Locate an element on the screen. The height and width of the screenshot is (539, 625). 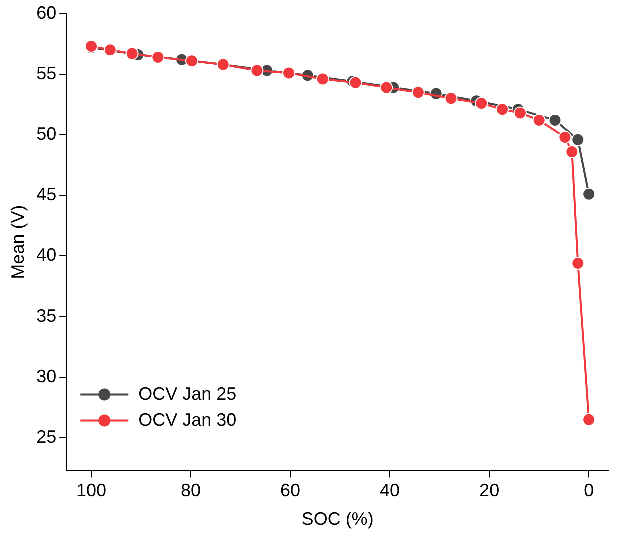
legend-label: OCV Jan 30 is located at coordinates (187, 420).